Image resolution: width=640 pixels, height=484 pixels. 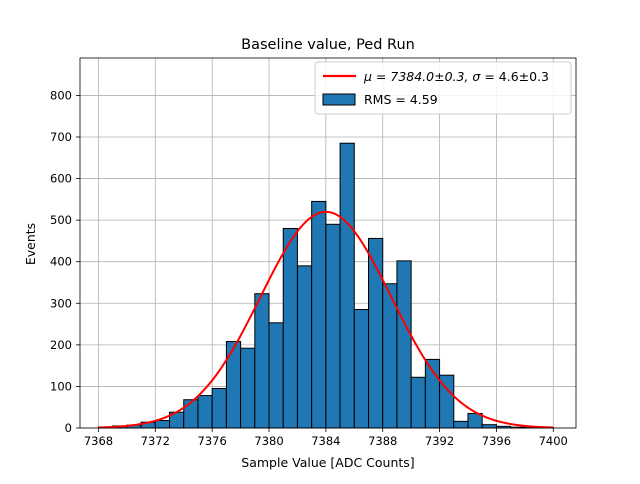 I want to click on y-tick-label: 100, so click(x=61, y=386).